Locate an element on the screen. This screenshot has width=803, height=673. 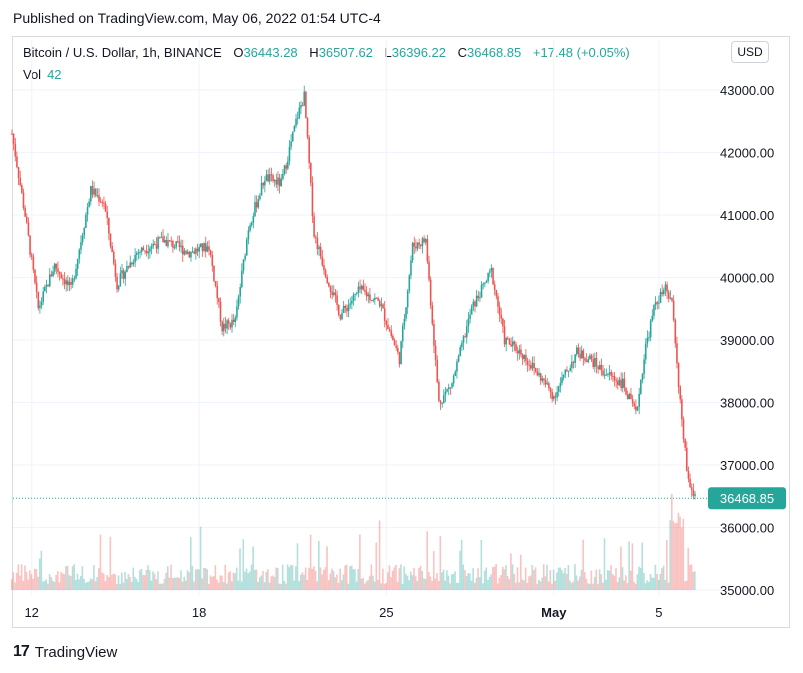
tradingview-logo: 17 TradingView is located at coordinates (65, 652).